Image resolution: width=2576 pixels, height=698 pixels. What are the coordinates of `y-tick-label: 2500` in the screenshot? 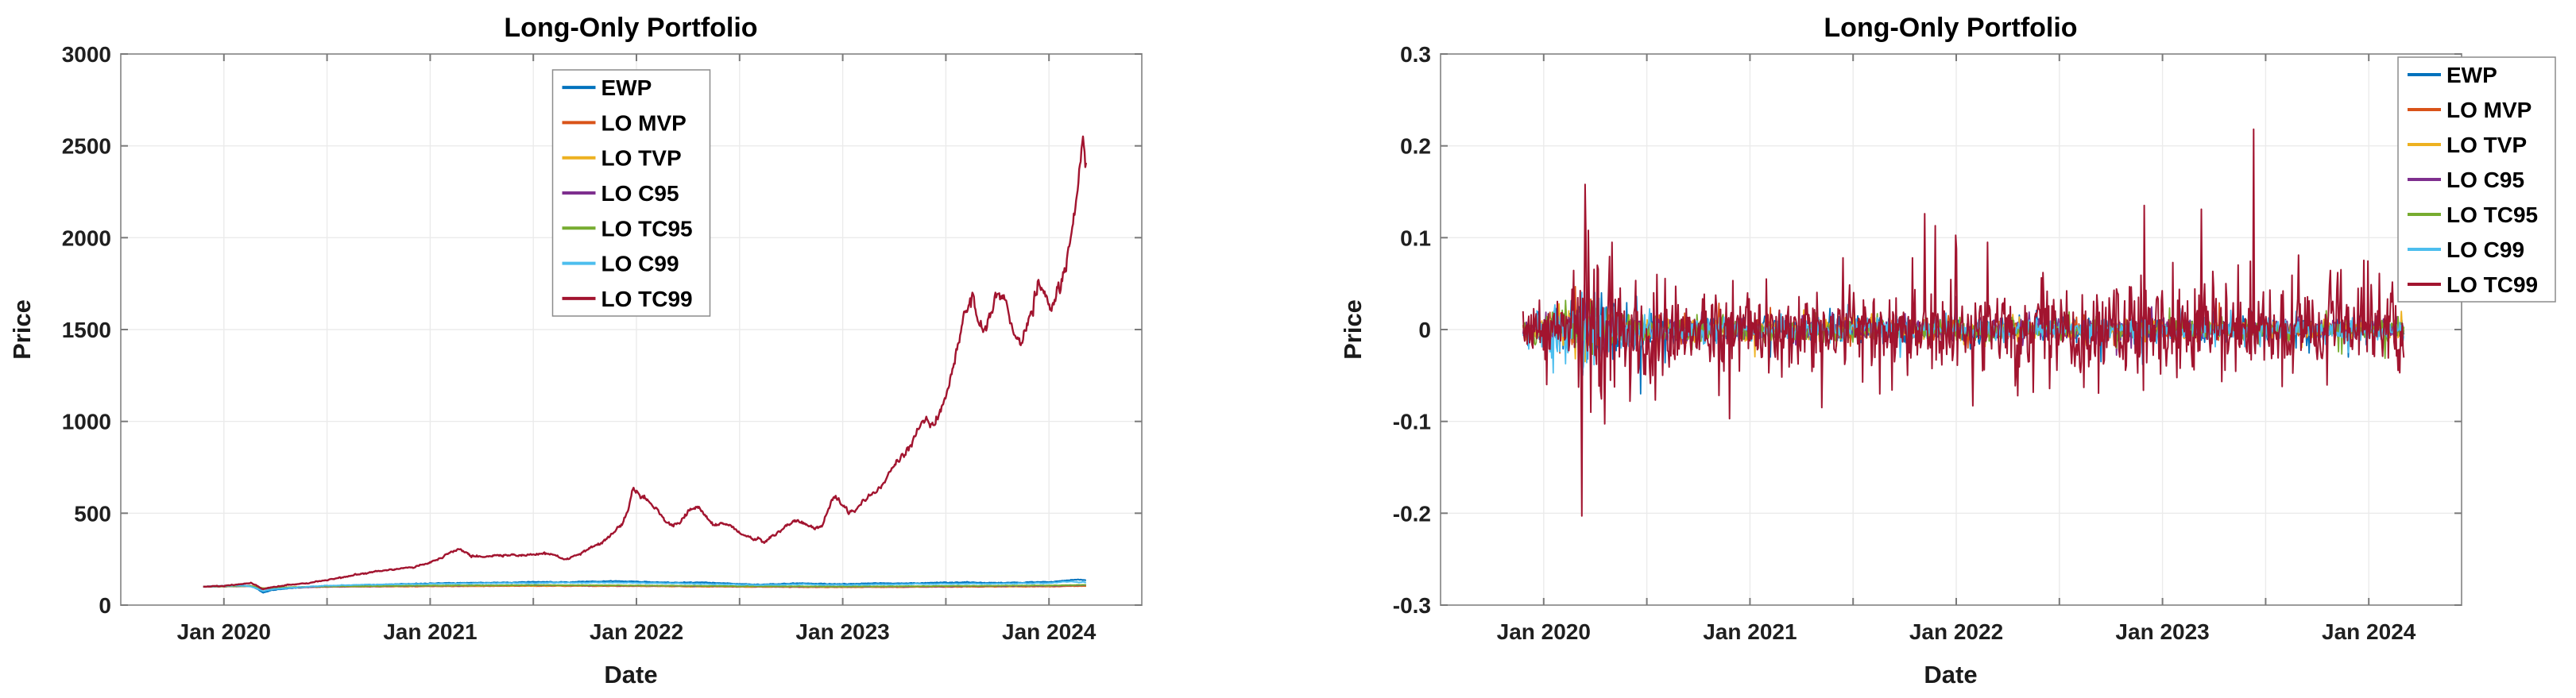 It's located at (86, 146).